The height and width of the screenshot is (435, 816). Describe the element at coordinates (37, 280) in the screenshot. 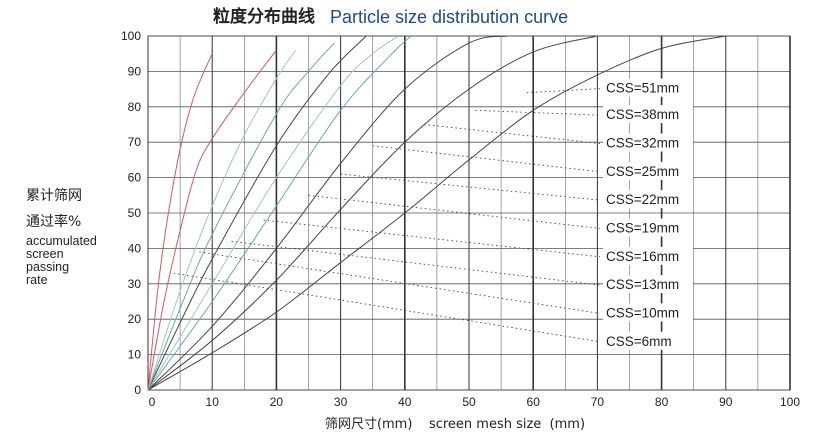

I see `y-axis-label-en-4: rate` at that location.